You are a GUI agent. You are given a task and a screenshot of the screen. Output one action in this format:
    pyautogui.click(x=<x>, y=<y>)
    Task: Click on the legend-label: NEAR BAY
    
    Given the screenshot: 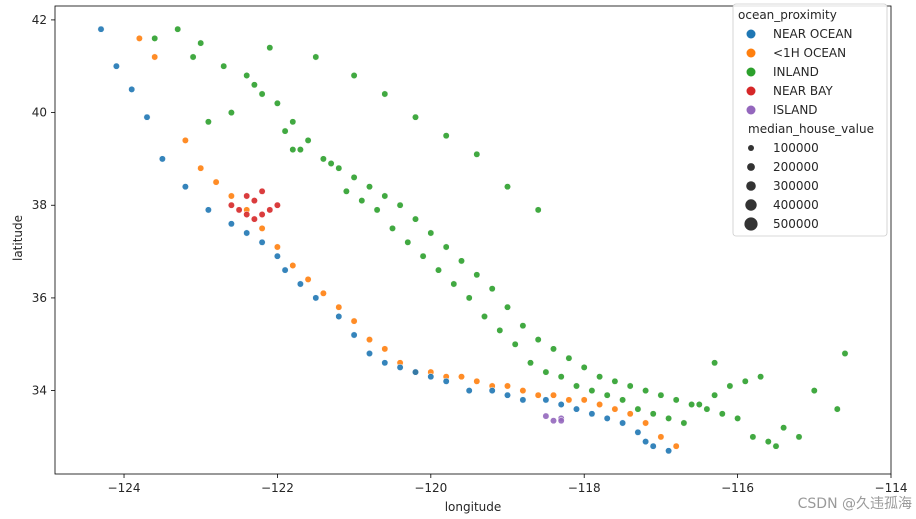 What is the action you would take?
    pyautogui.click(x=803, y=91)
    